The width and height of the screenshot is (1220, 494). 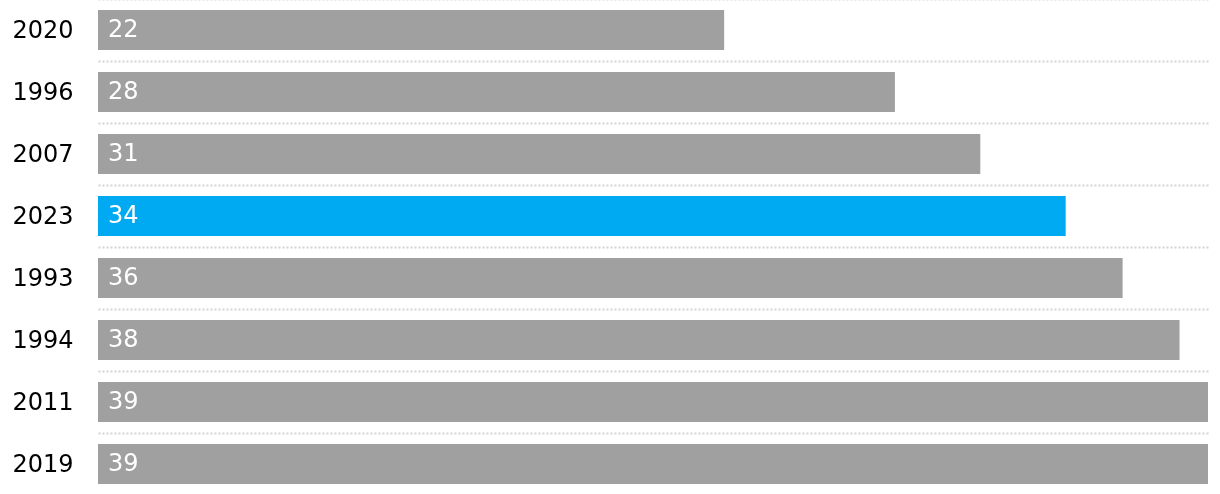 I want to click on y-tick-label: 2020, so click(x=43, y=29).